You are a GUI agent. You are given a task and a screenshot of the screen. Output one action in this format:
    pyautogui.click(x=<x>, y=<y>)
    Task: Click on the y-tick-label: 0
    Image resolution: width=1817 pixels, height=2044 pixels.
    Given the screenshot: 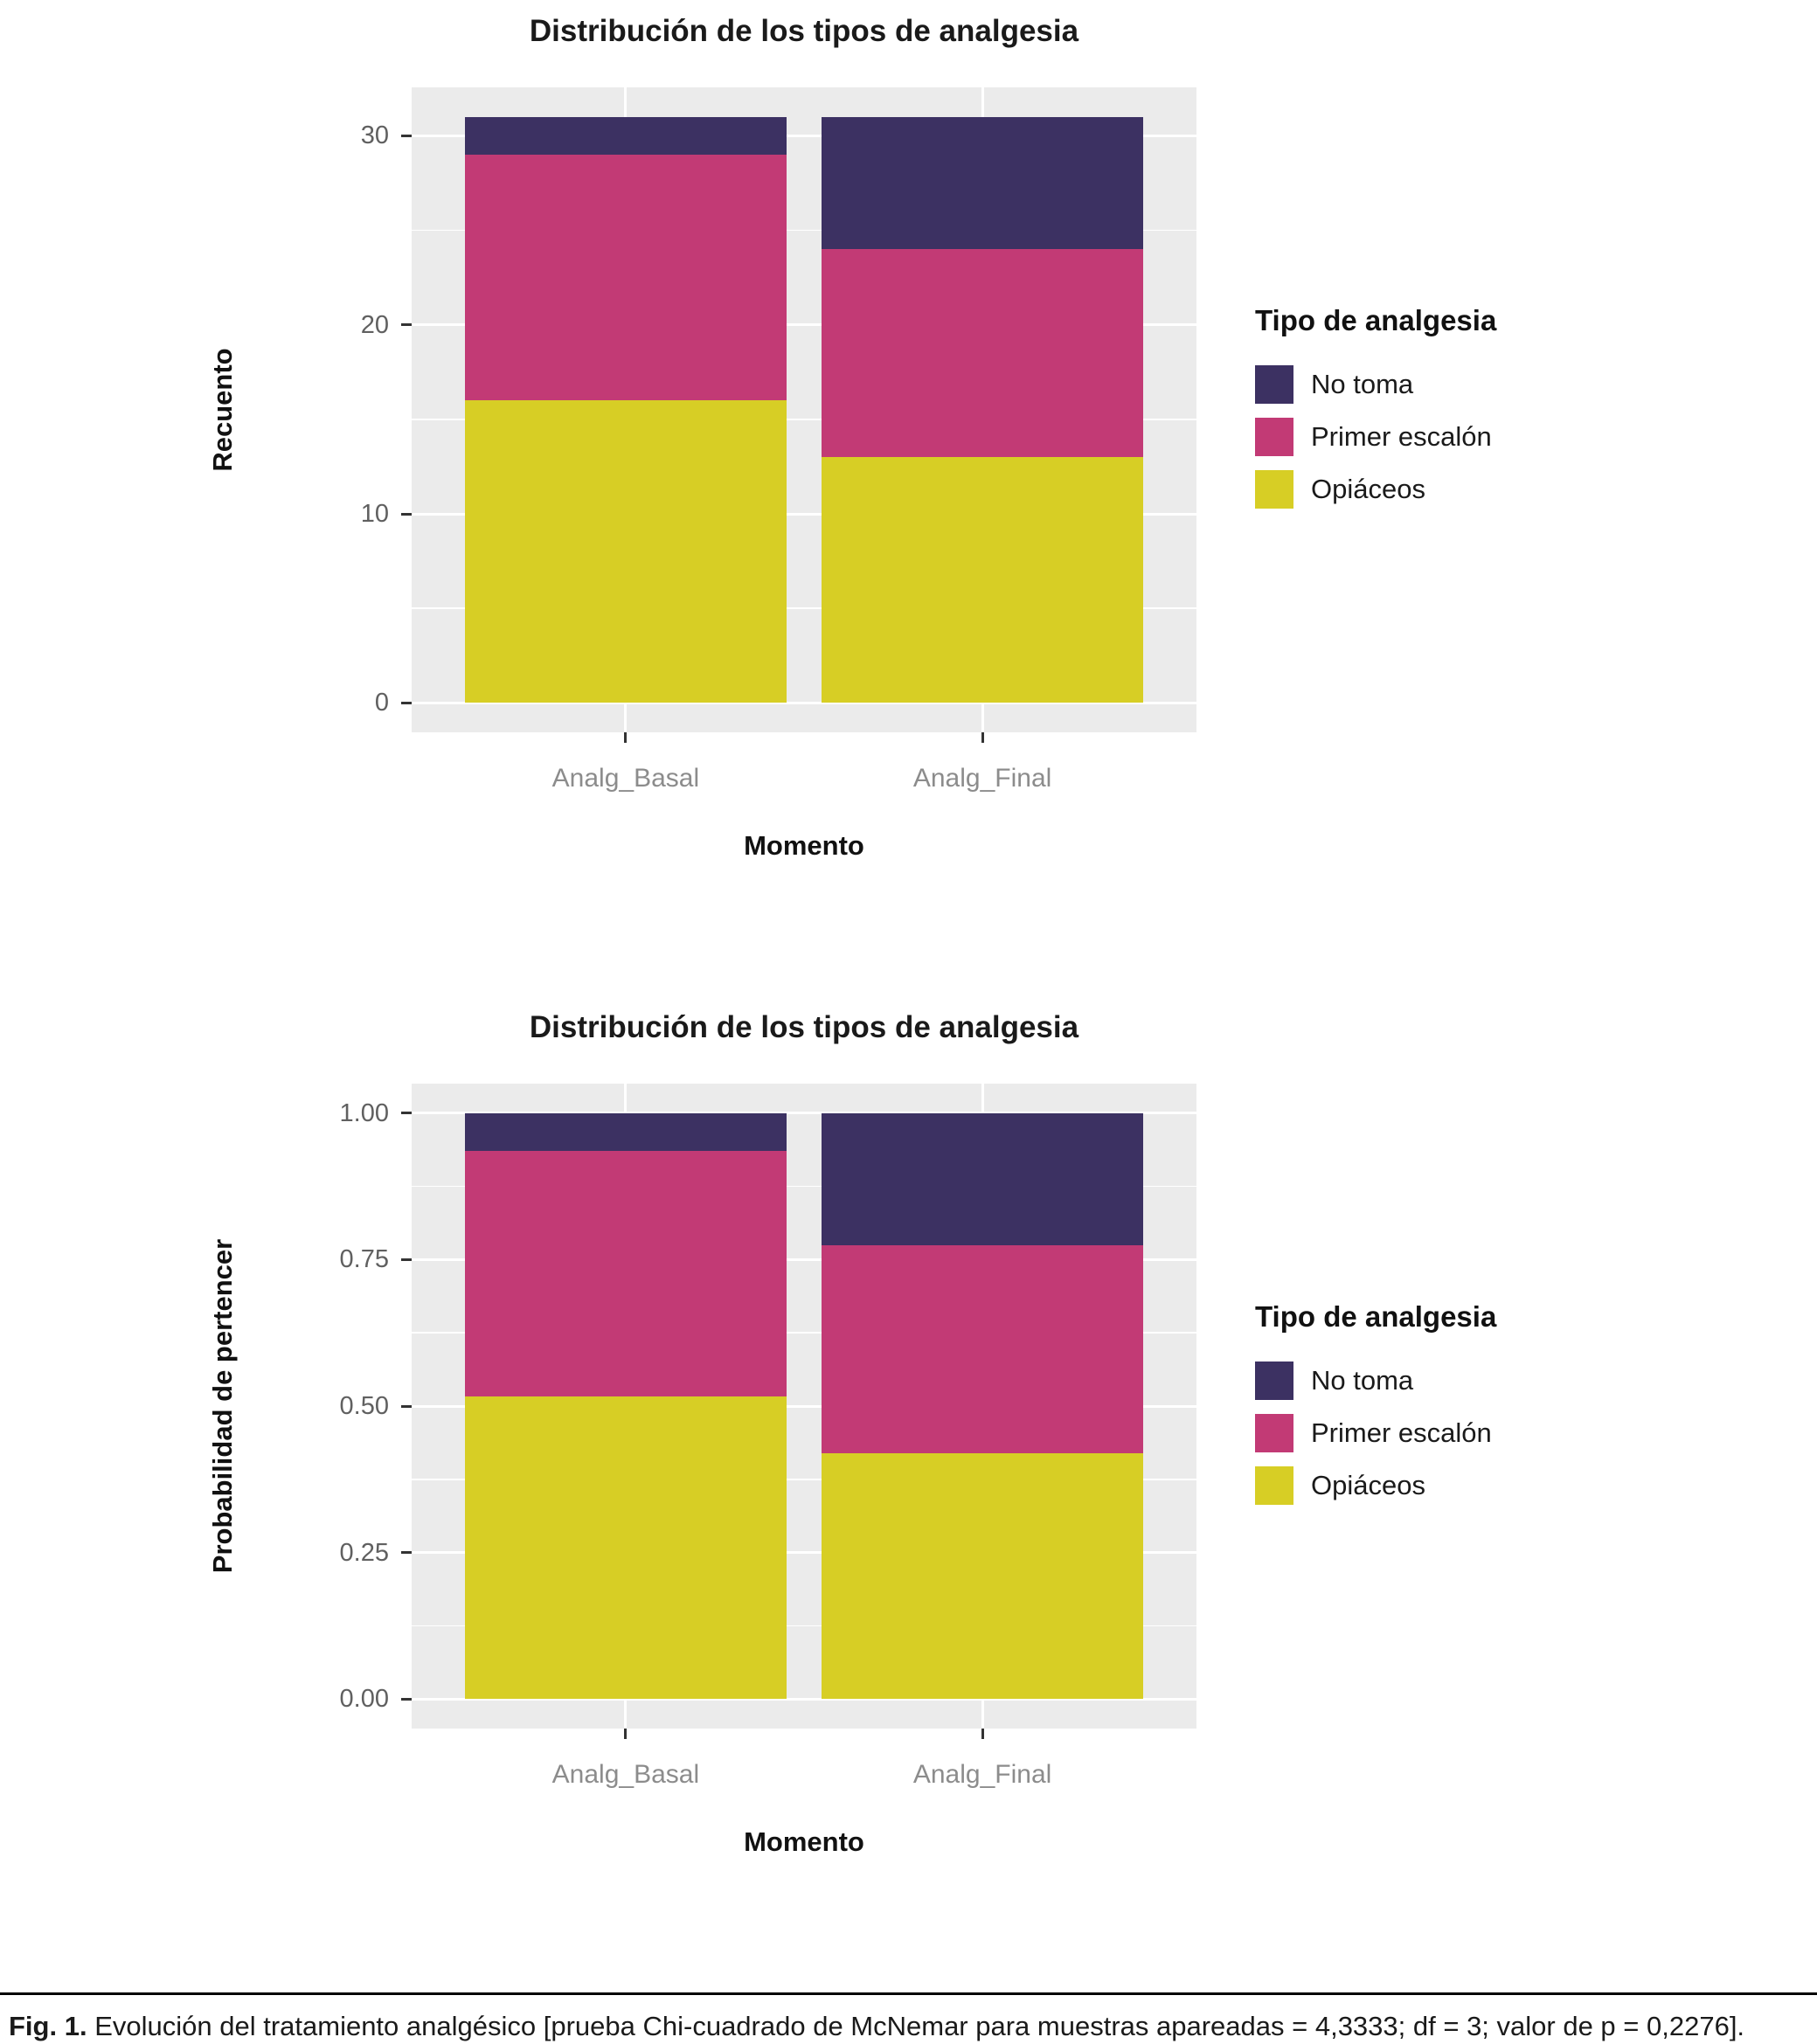 What is the action you would take?
    pyautogui.click(x=381, y=703)
    